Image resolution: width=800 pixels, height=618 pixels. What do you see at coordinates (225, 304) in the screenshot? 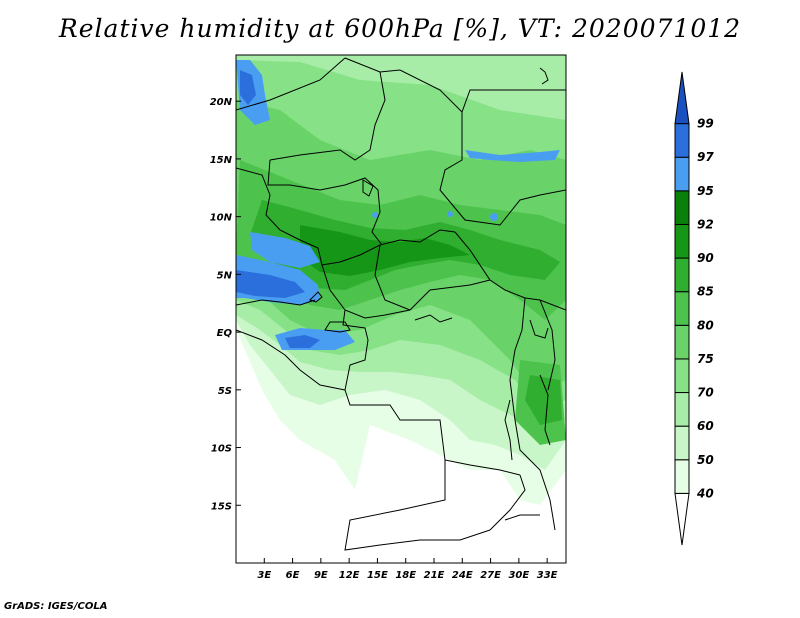
I see `latitude-axis: 20N 15N 10N 5N EQ 5S 10S 15S` at bounding box center [225, 304].